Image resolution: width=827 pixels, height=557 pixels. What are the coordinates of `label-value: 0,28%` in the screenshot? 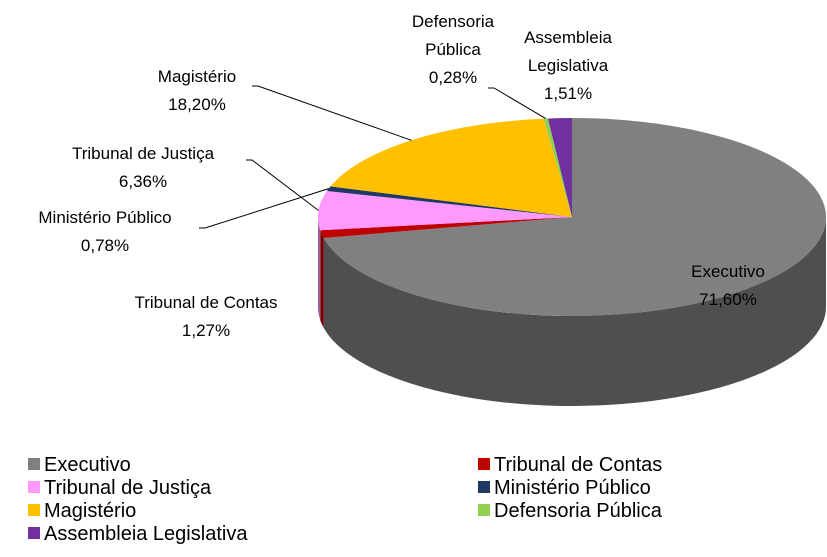 It's located at (453, 77).